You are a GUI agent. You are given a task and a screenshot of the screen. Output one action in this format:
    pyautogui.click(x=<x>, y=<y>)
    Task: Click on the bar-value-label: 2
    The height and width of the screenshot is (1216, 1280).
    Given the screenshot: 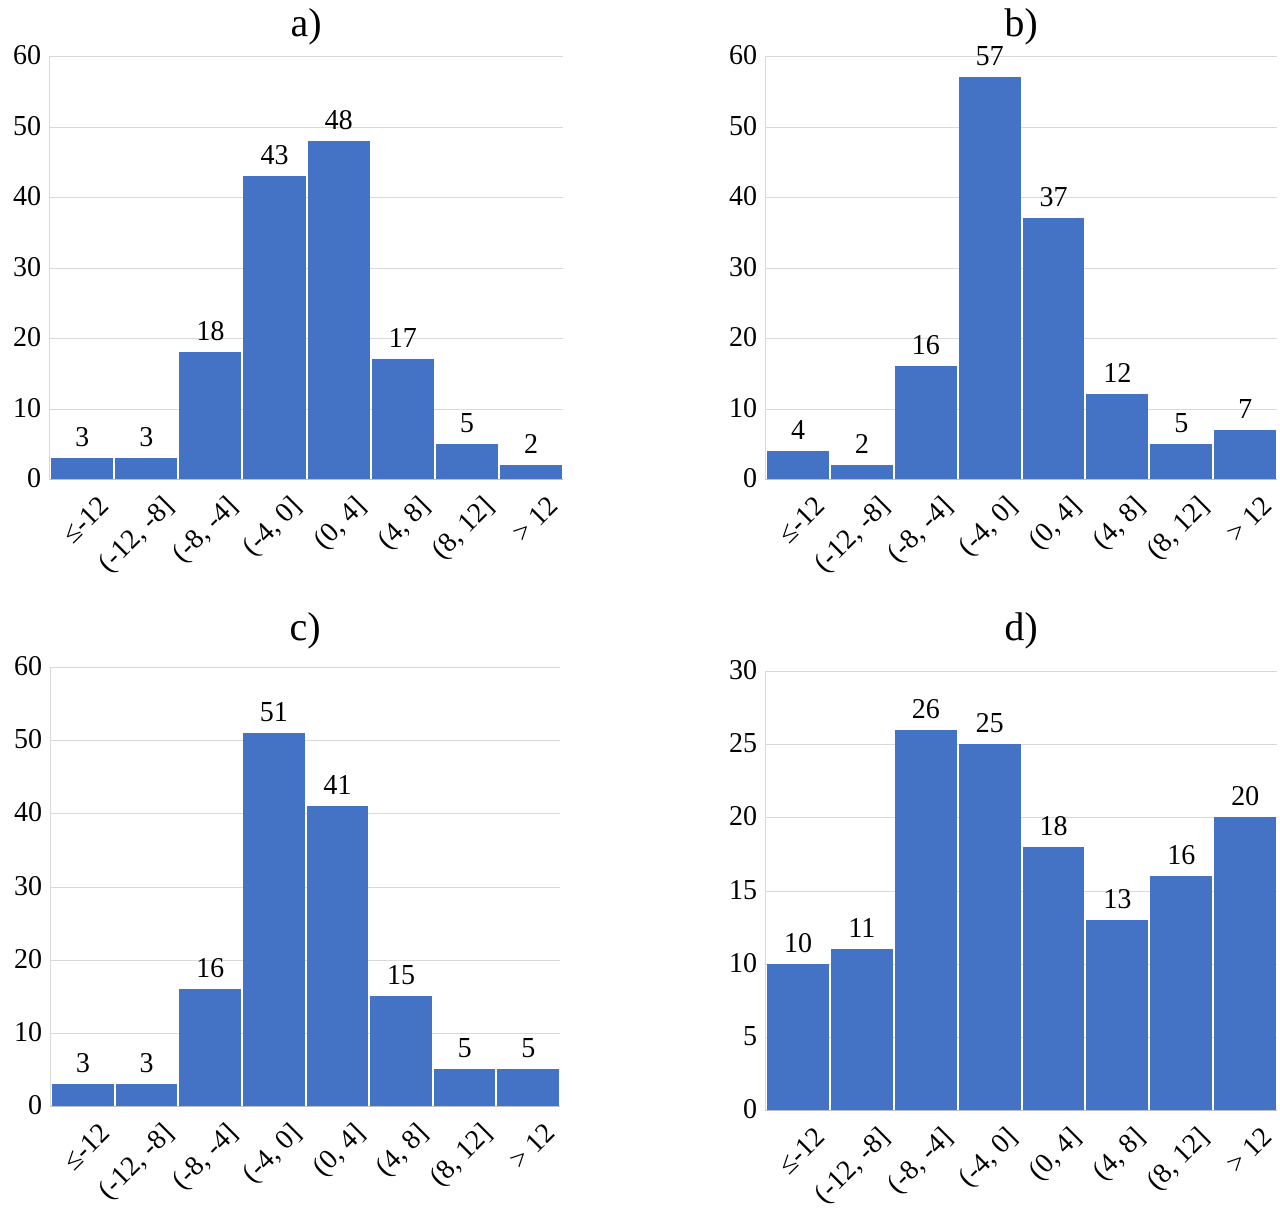 What is the action you would take?
    pyautogui.click(x=530, y=444)
    